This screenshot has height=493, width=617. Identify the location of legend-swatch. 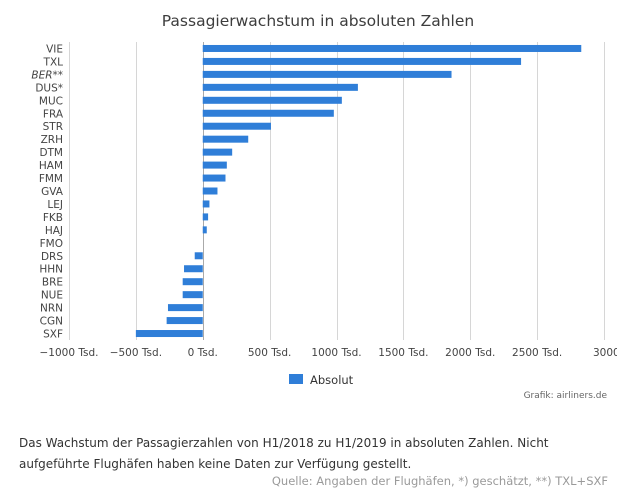
(296, 379).